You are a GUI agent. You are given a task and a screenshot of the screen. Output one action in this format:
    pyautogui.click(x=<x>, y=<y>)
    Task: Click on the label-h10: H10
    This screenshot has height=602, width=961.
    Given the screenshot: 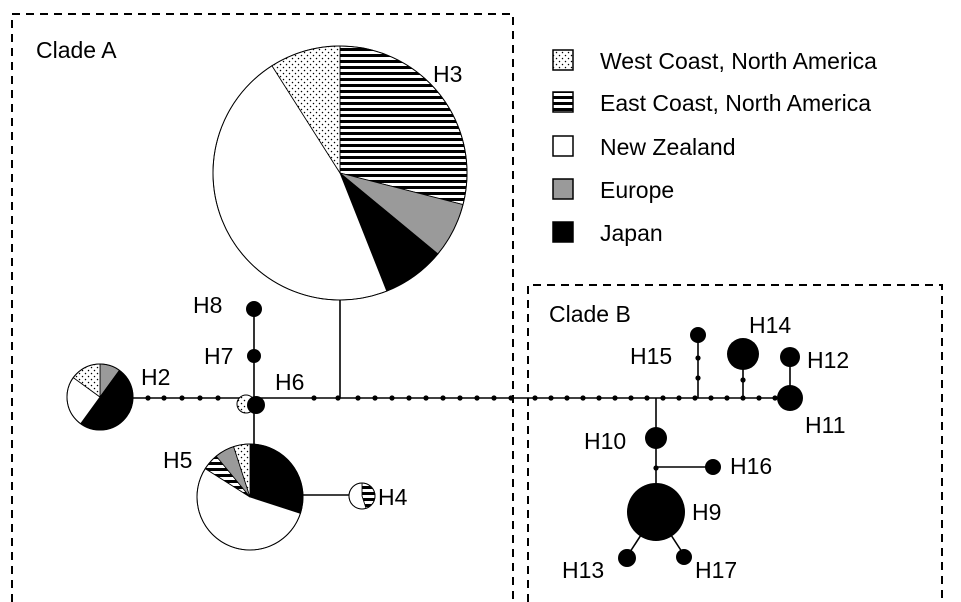 What is the action you would take?
    pyautogui.click(x=605, y=441)
    